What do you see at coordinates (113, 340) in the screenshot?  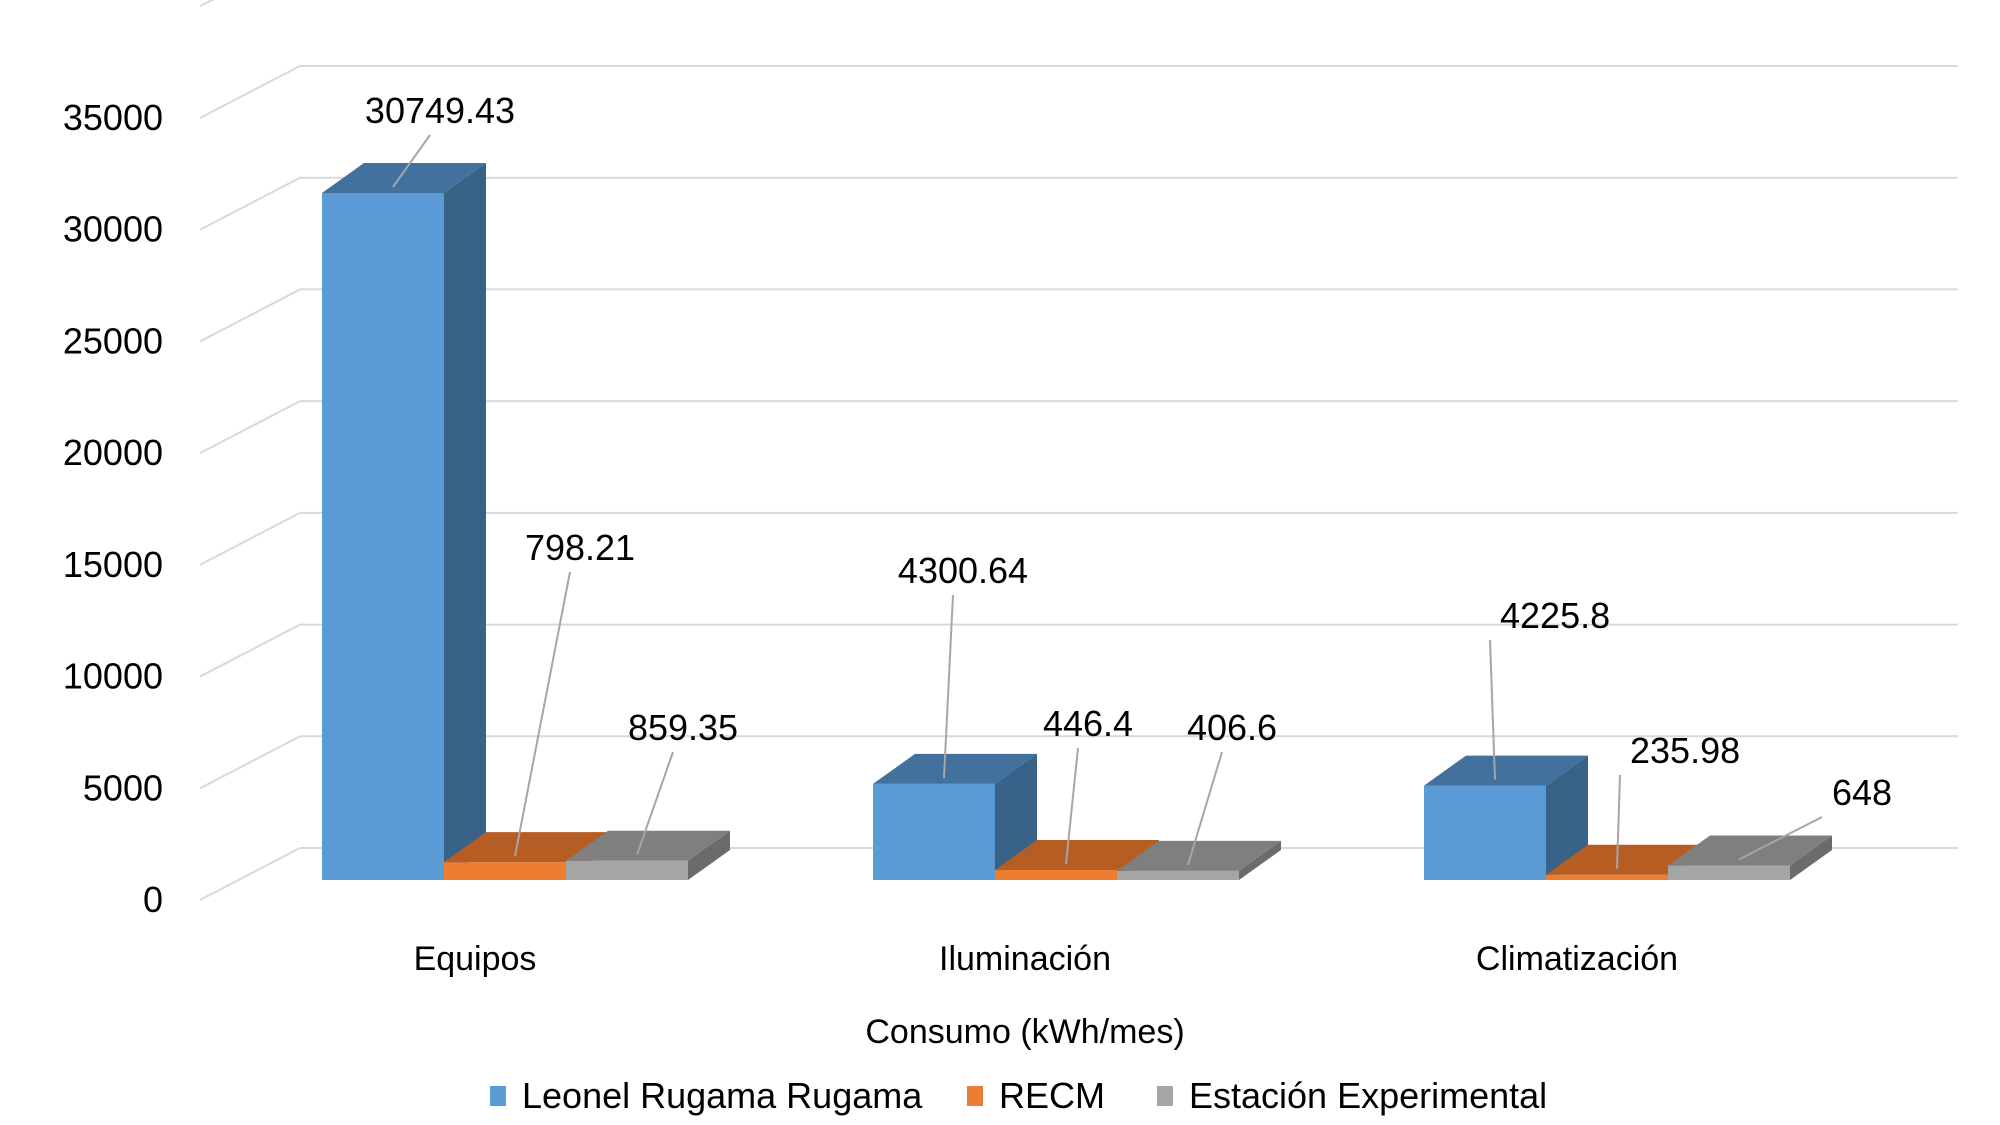 I see `y-tick-label: 25000` at bounding box center [113, 340].